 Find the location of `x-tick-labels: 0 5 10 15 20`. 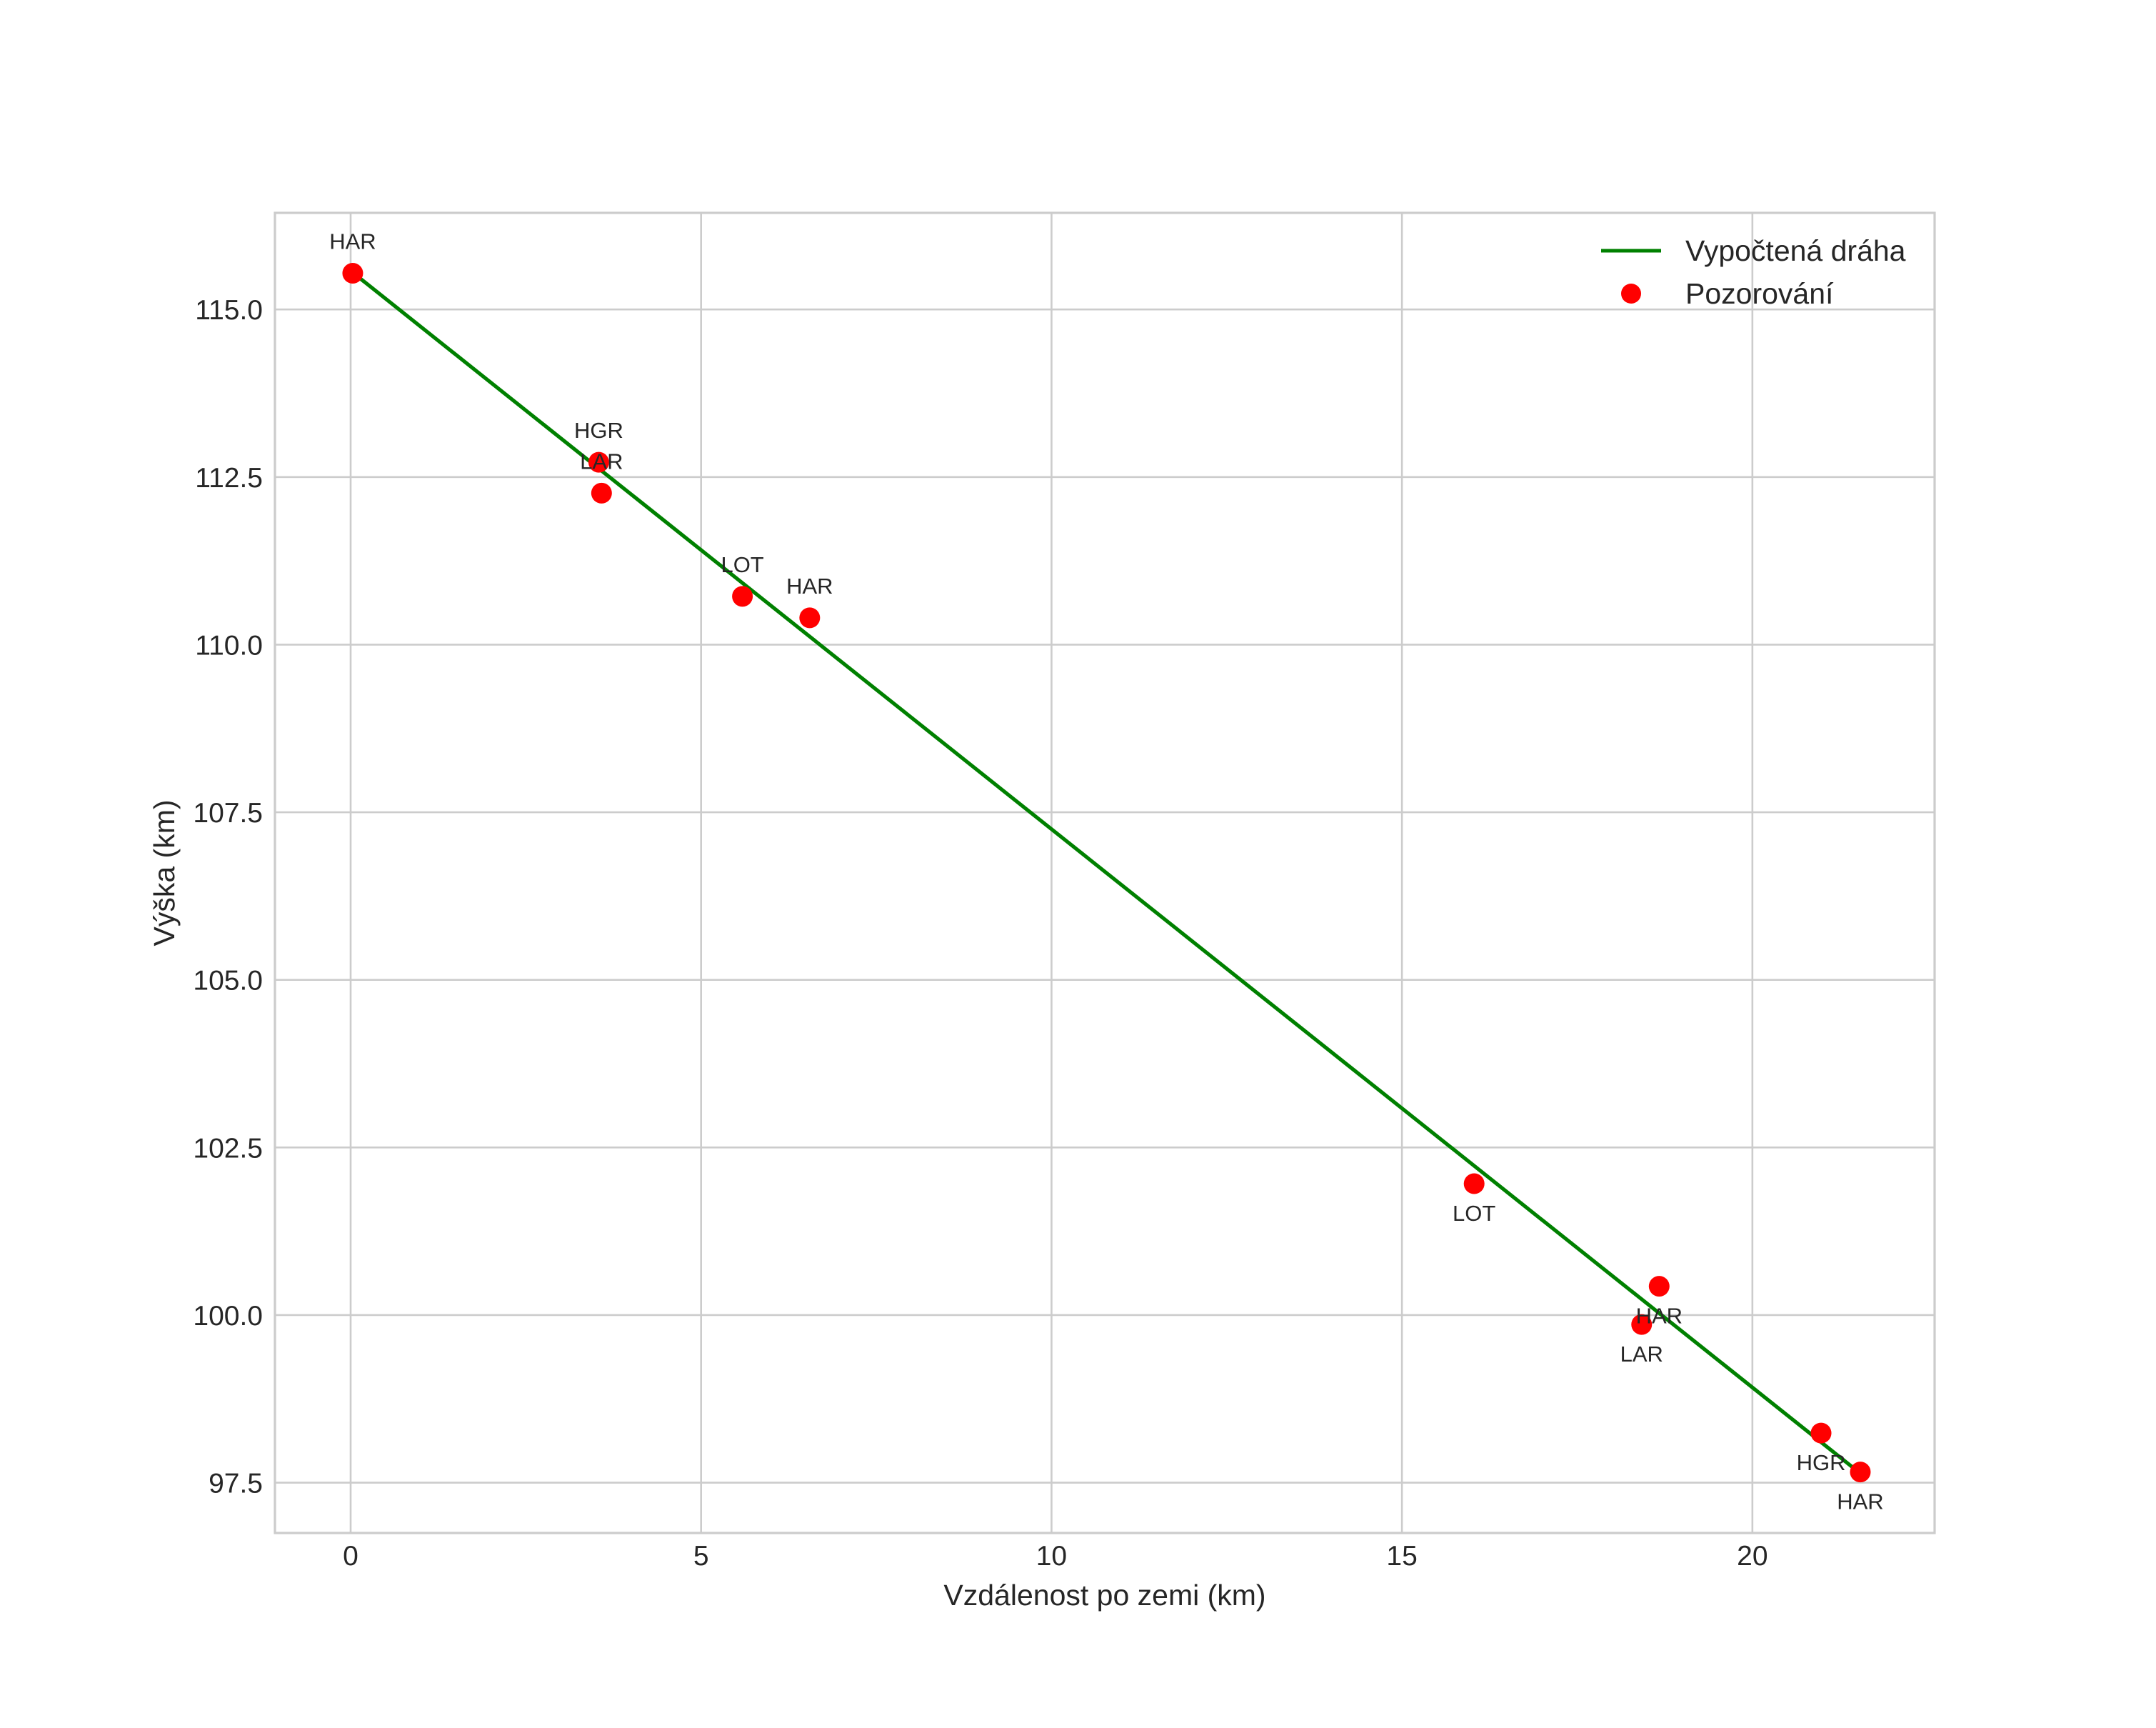

x-tick-labels: 0 5 10 15 20 is located at coordinates (1056, 1556).